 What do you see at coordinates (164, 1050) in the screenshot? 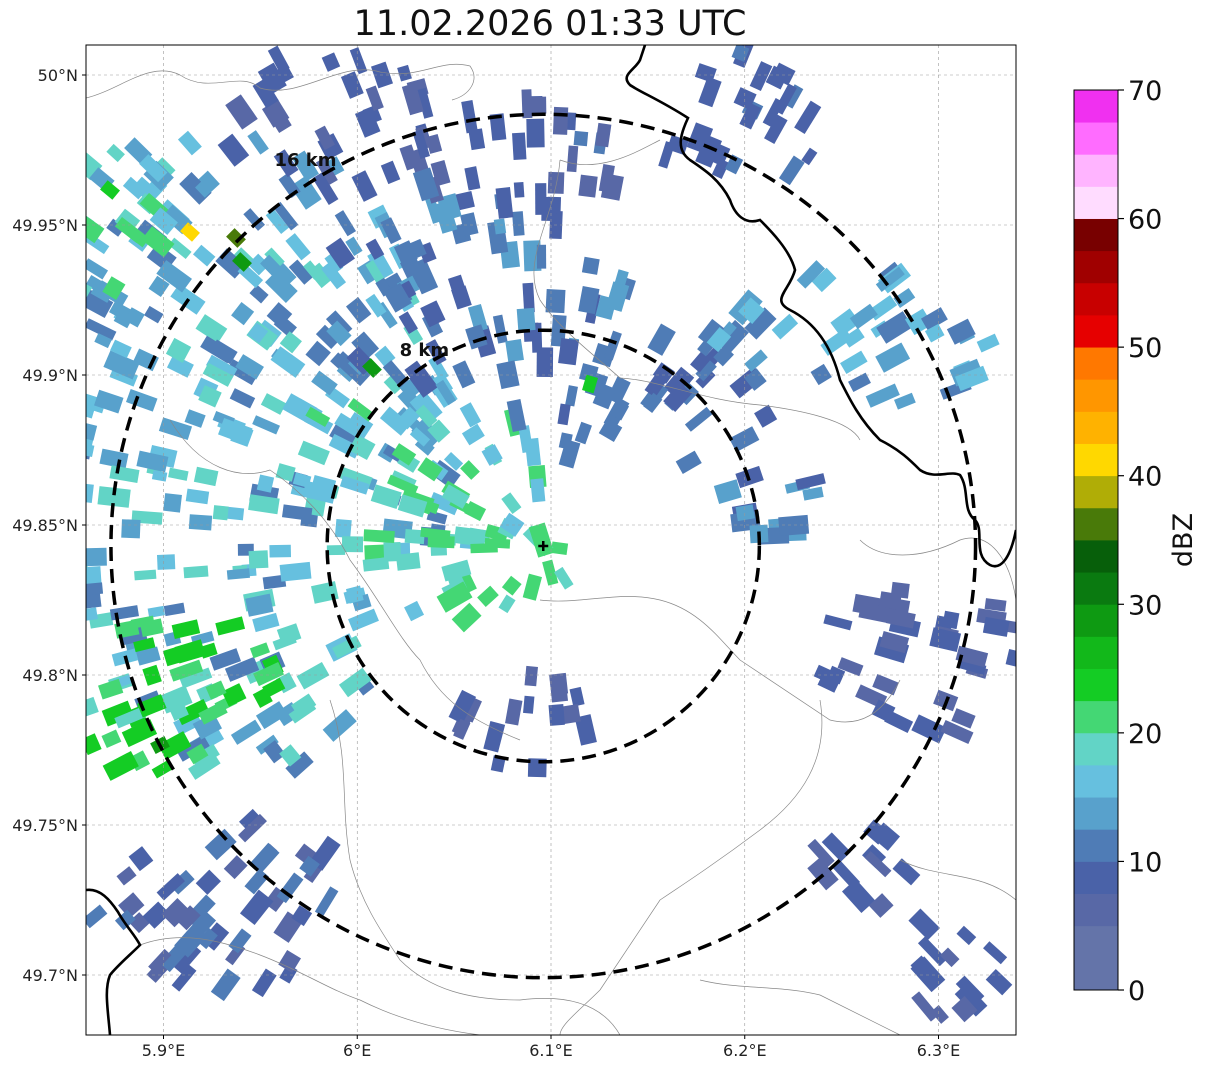
I see `lon-tick-label: 5.9°E` at bounding box center [164, 1050].